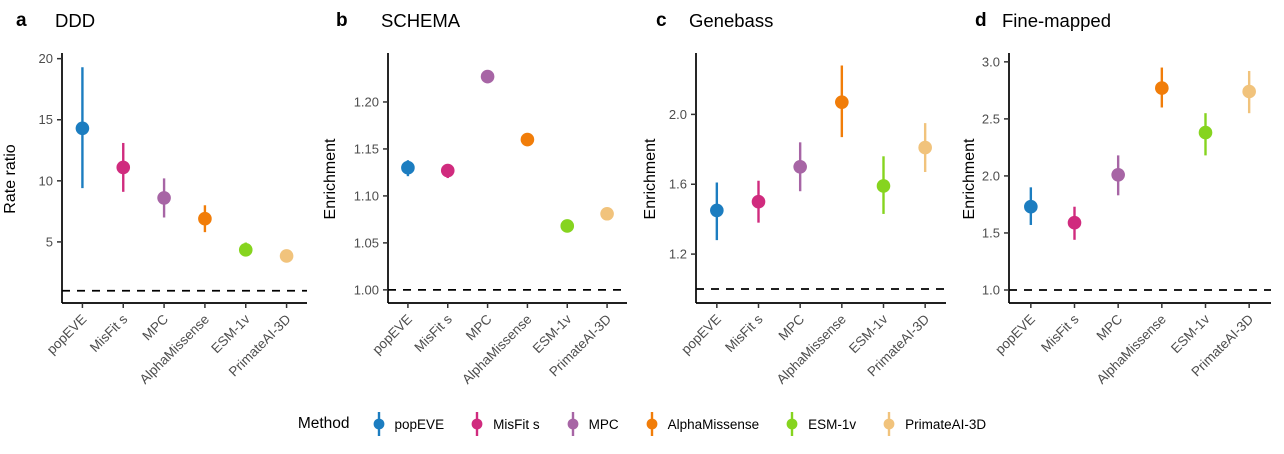 Image resolution: width=1284 pixels, height=454 pixels. Describe the element at coordinates (46, 119) in the screenshot. I see `y-tick-label: 15` at that location.